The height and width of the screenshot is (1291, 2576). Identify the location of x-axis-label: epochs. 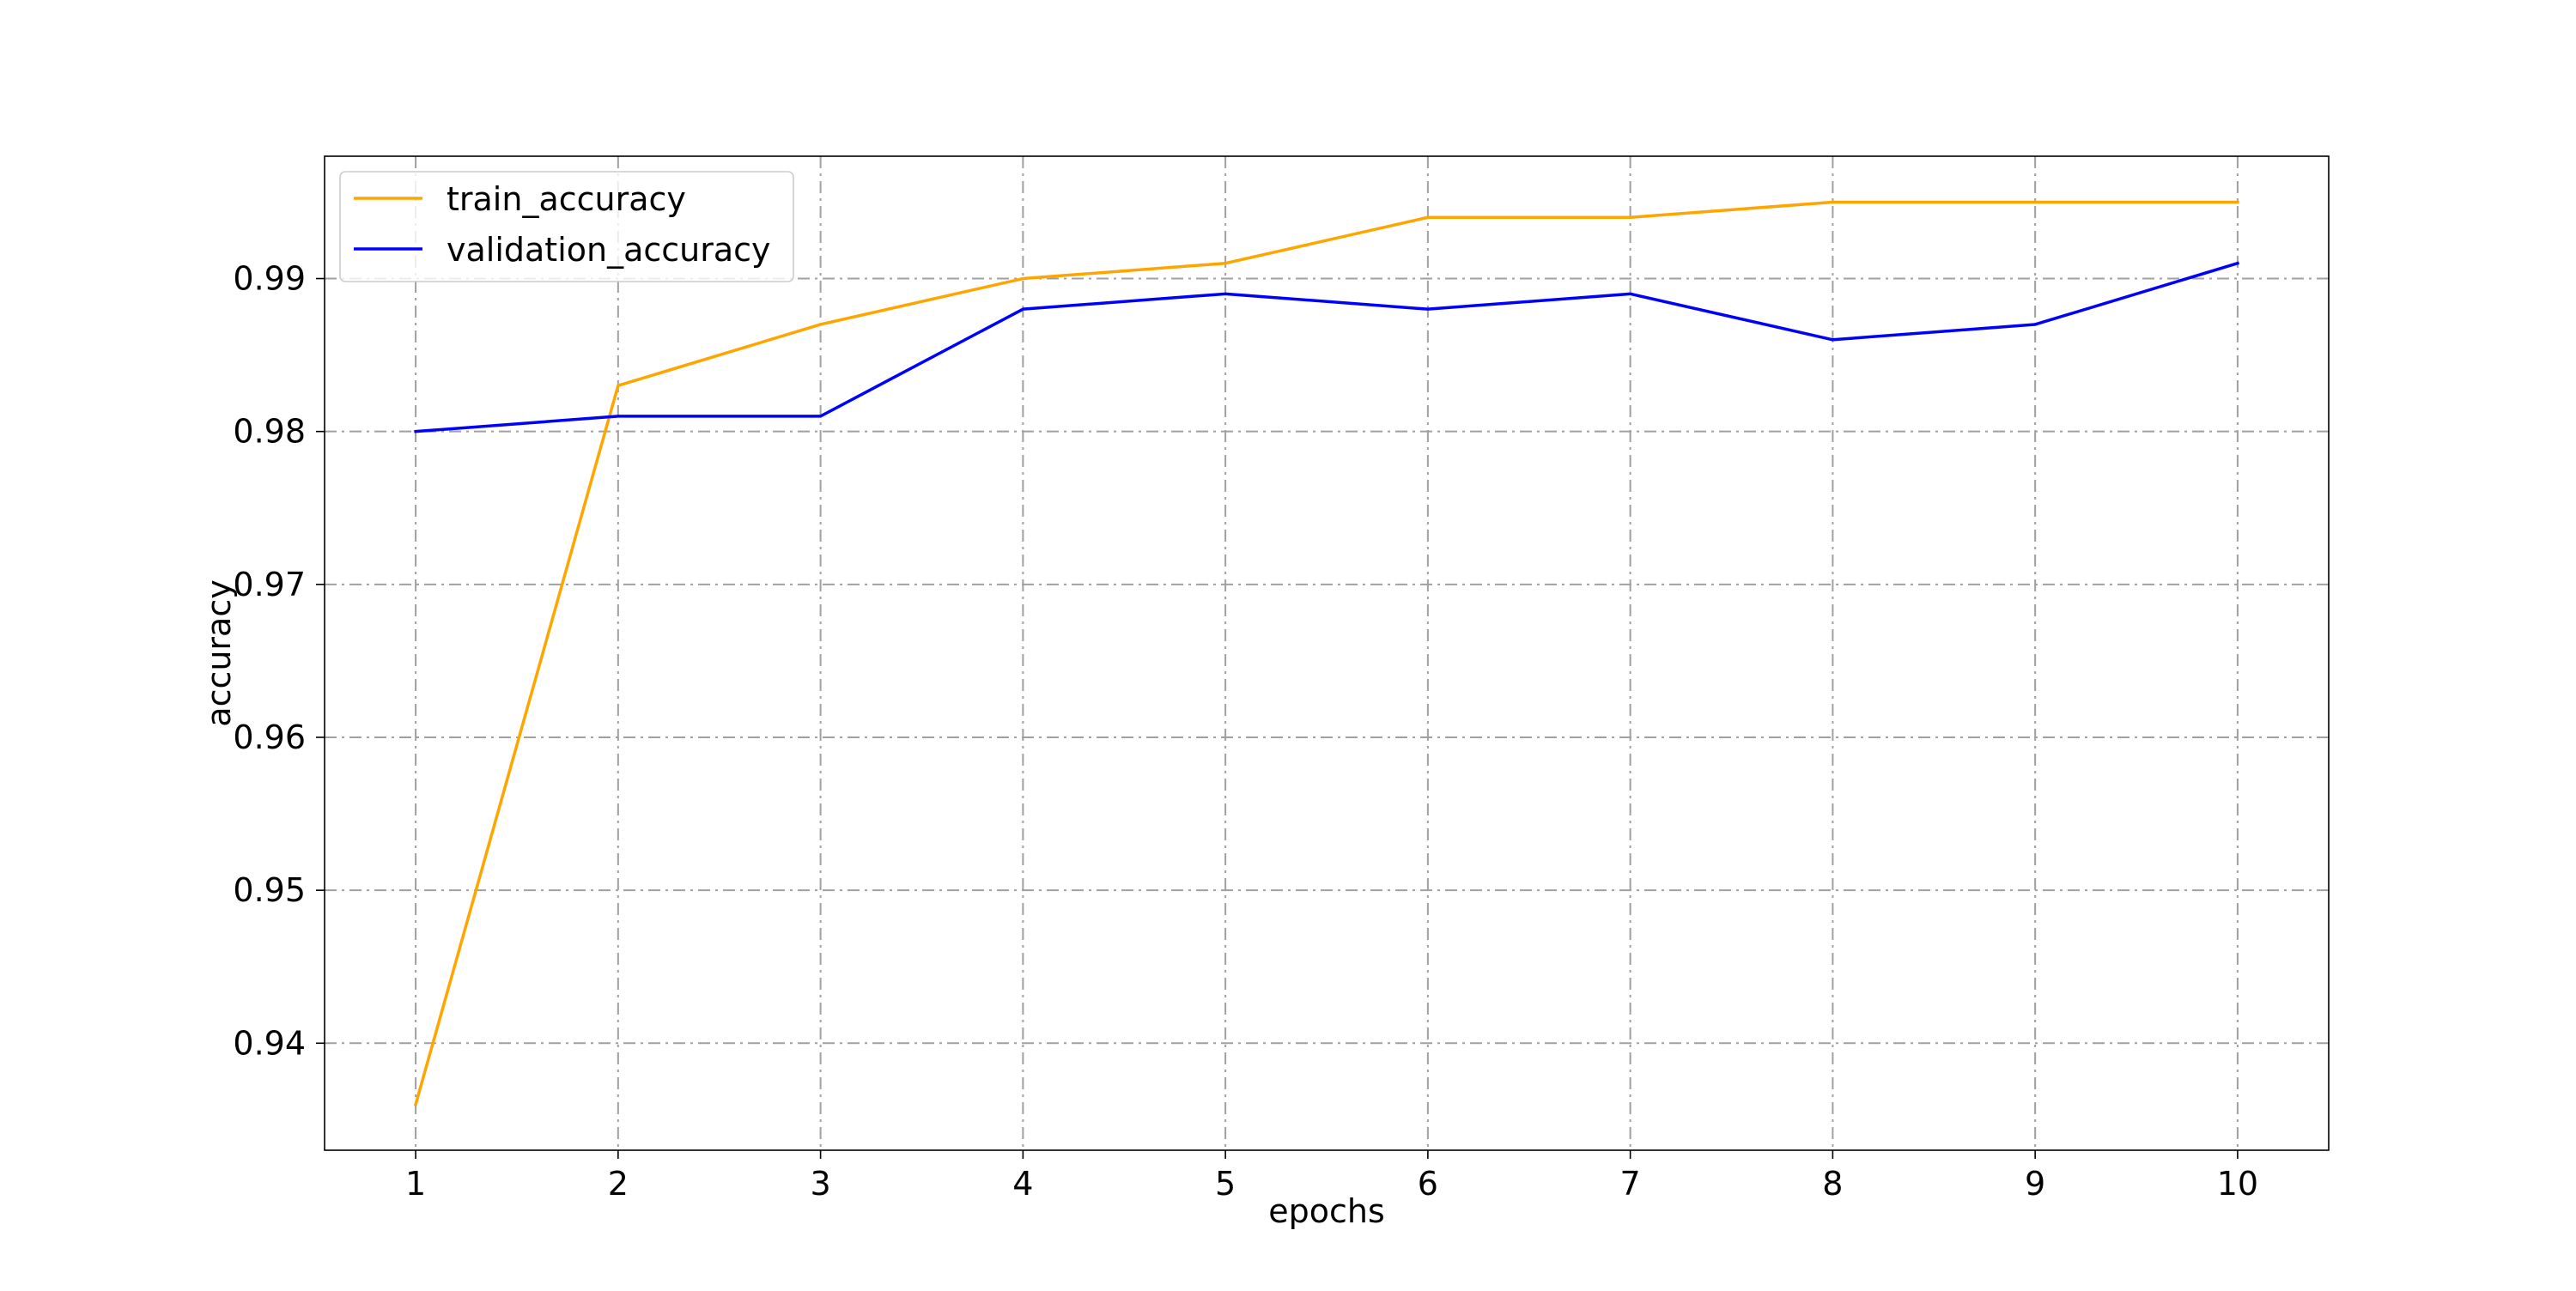
(1327, 1211).